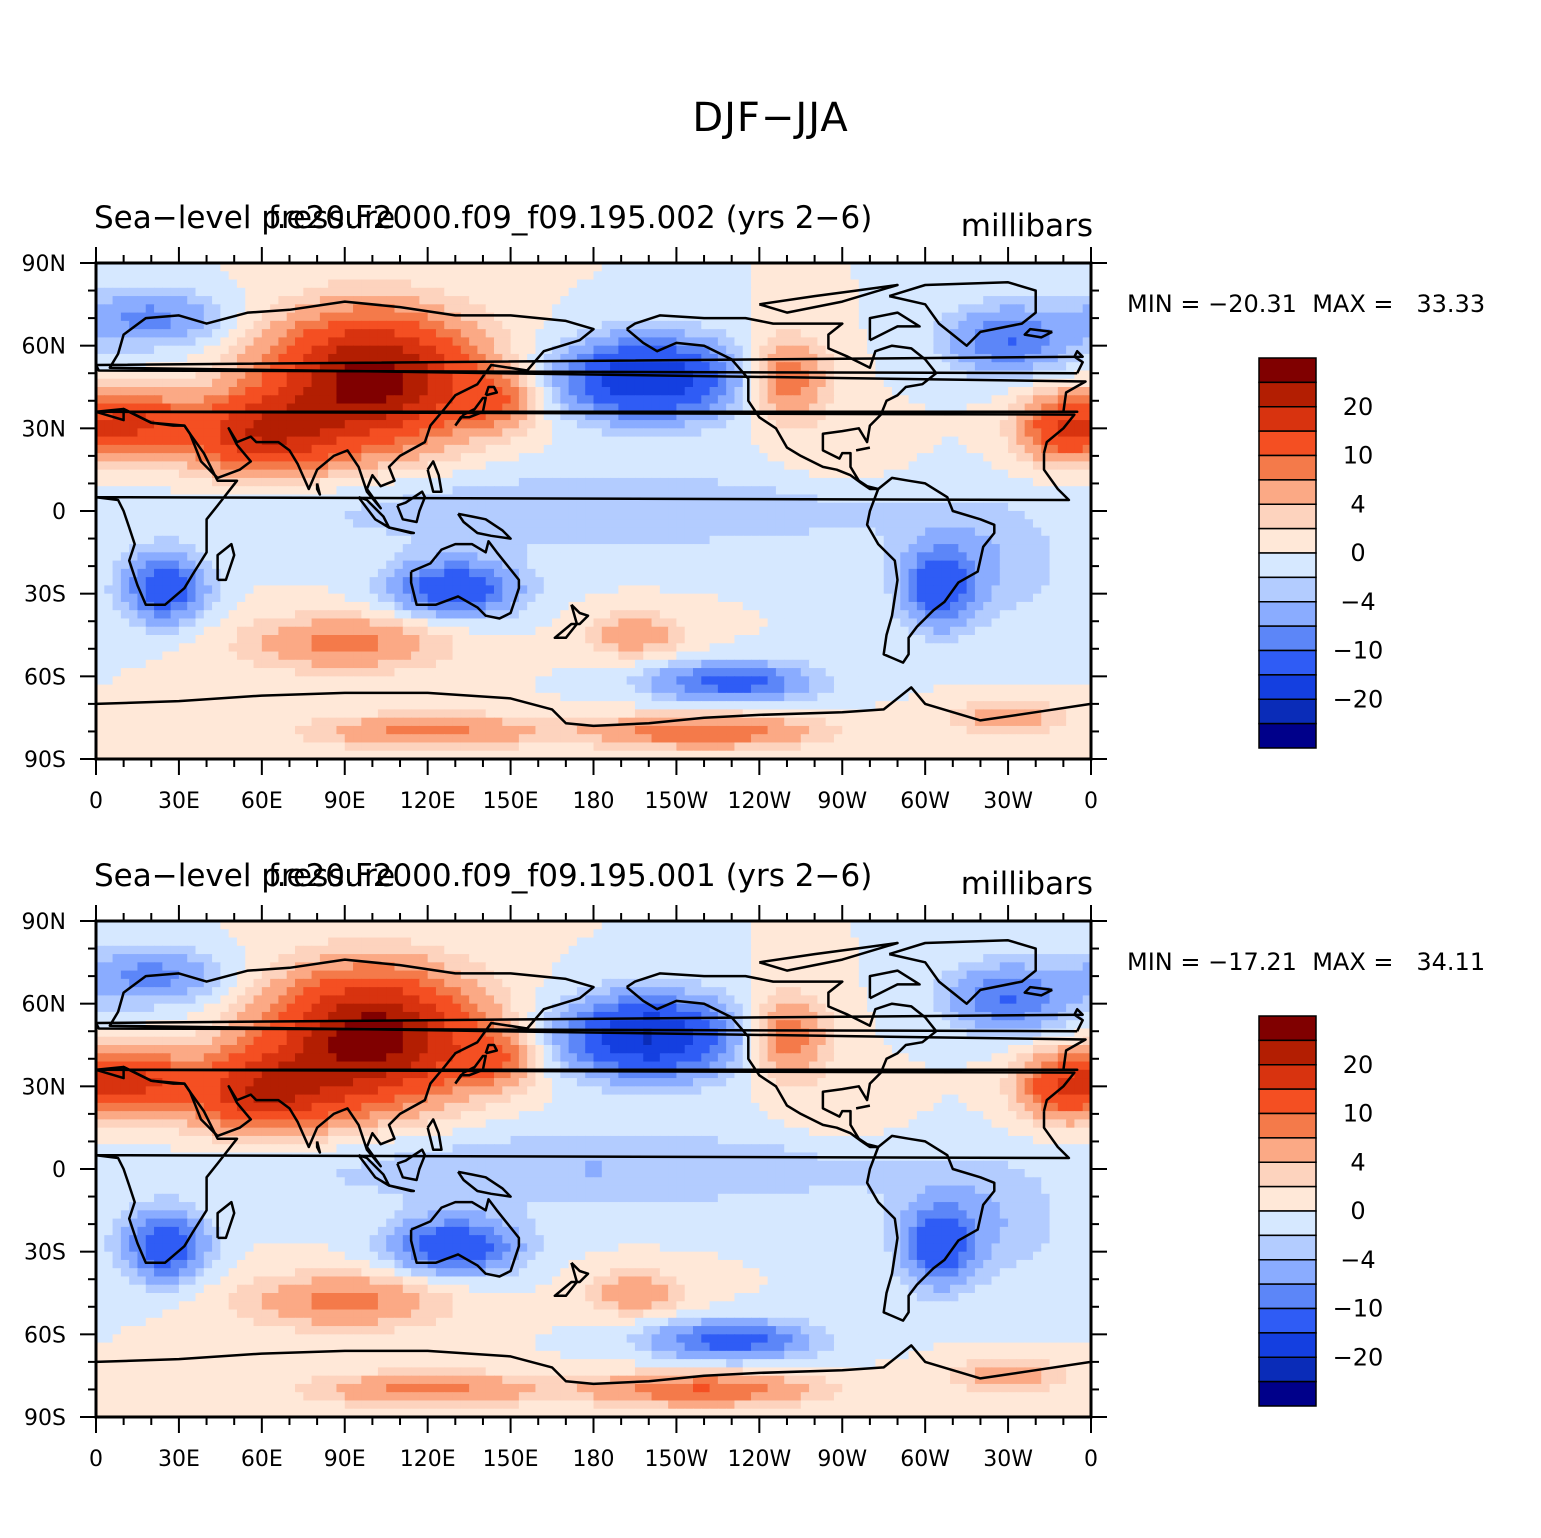  Describe the element at coordinates (1358, 1065) in the screenshot. I see `colorbar-label: 20` at that location.